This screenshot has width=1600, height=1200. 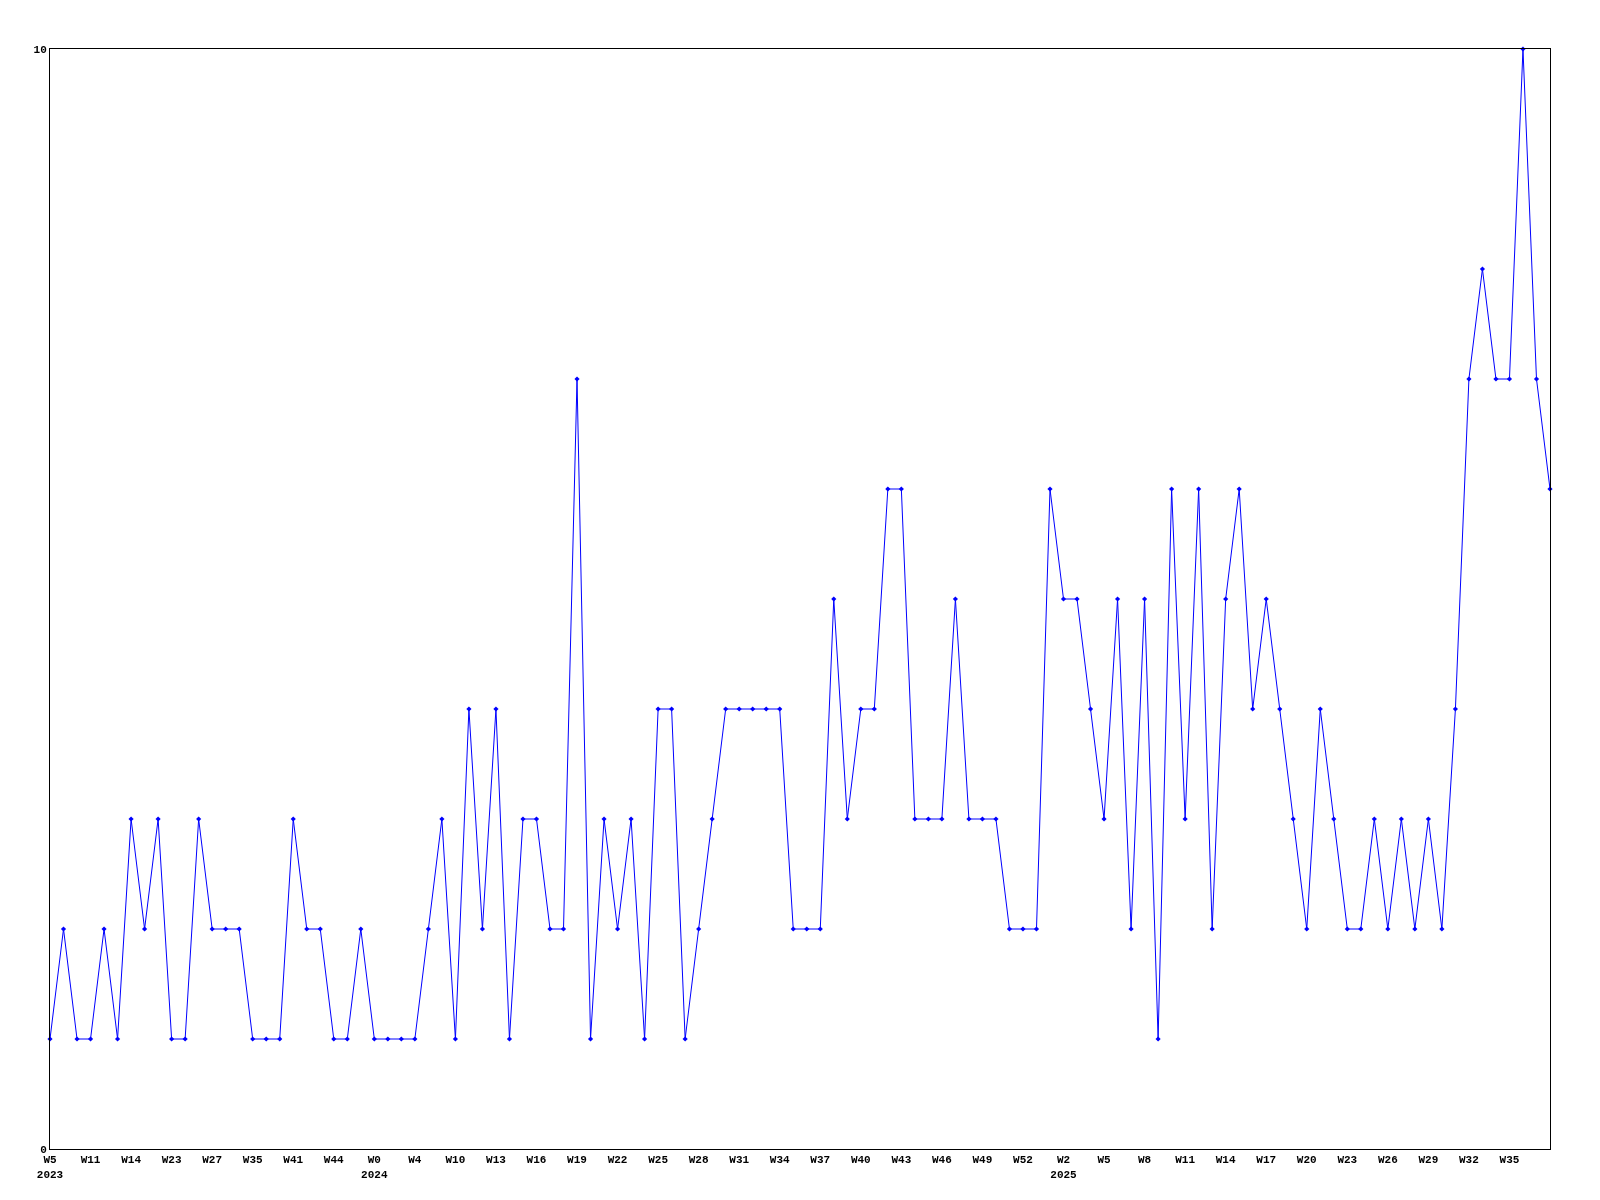 What do you see at coordinates (455, 1160) in the screenshot?
I see `x-tick-label: W10` at bounding box center [455, 1160].